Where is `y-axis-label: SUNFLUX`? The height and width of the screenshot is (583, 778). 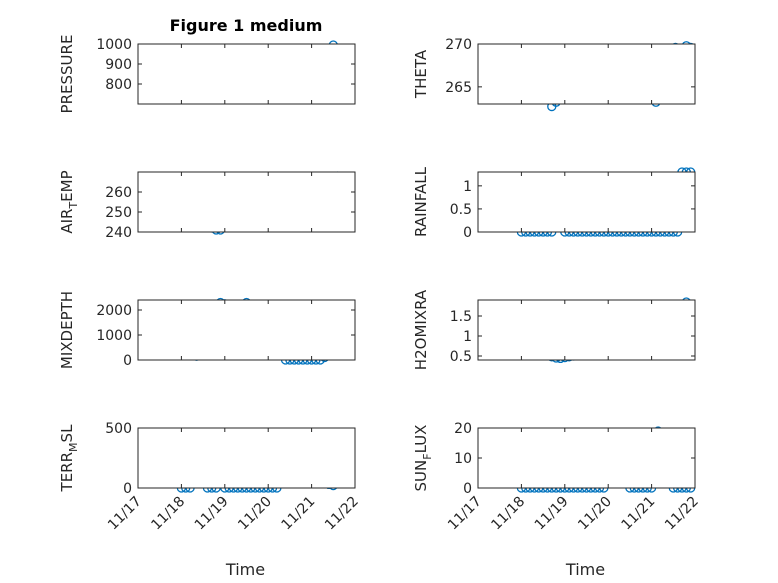
y-axis-label: SUNFLUX is located at coordinates (423, 458).